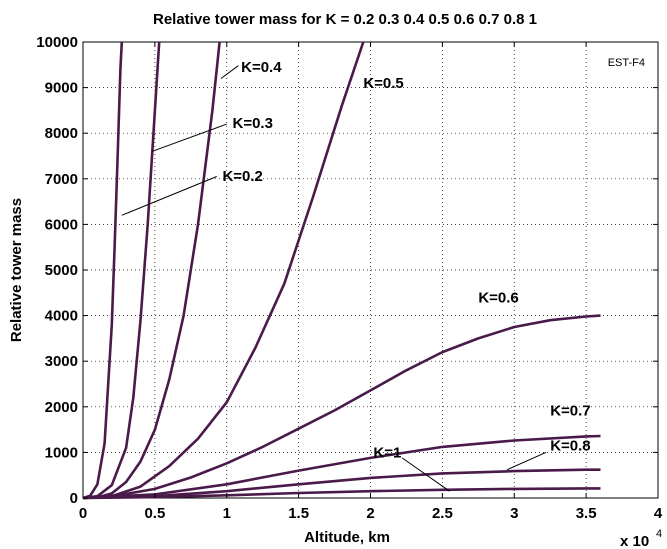 This screenshot has width=667, height=549. I want to click on y-tick-label: 0, so click(74, 498).